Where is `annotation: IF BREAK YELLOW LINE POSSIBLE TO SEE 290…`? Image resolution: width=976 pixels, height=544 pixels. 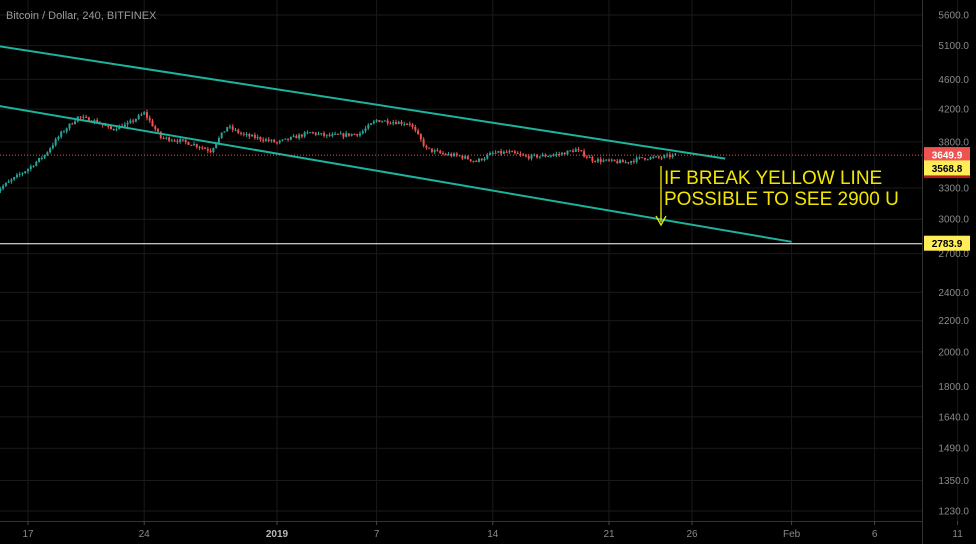
annotation: IF BREAK YELLOW LINE POSSIBLE TO SEE 290… is located at coordinates (777, 196).